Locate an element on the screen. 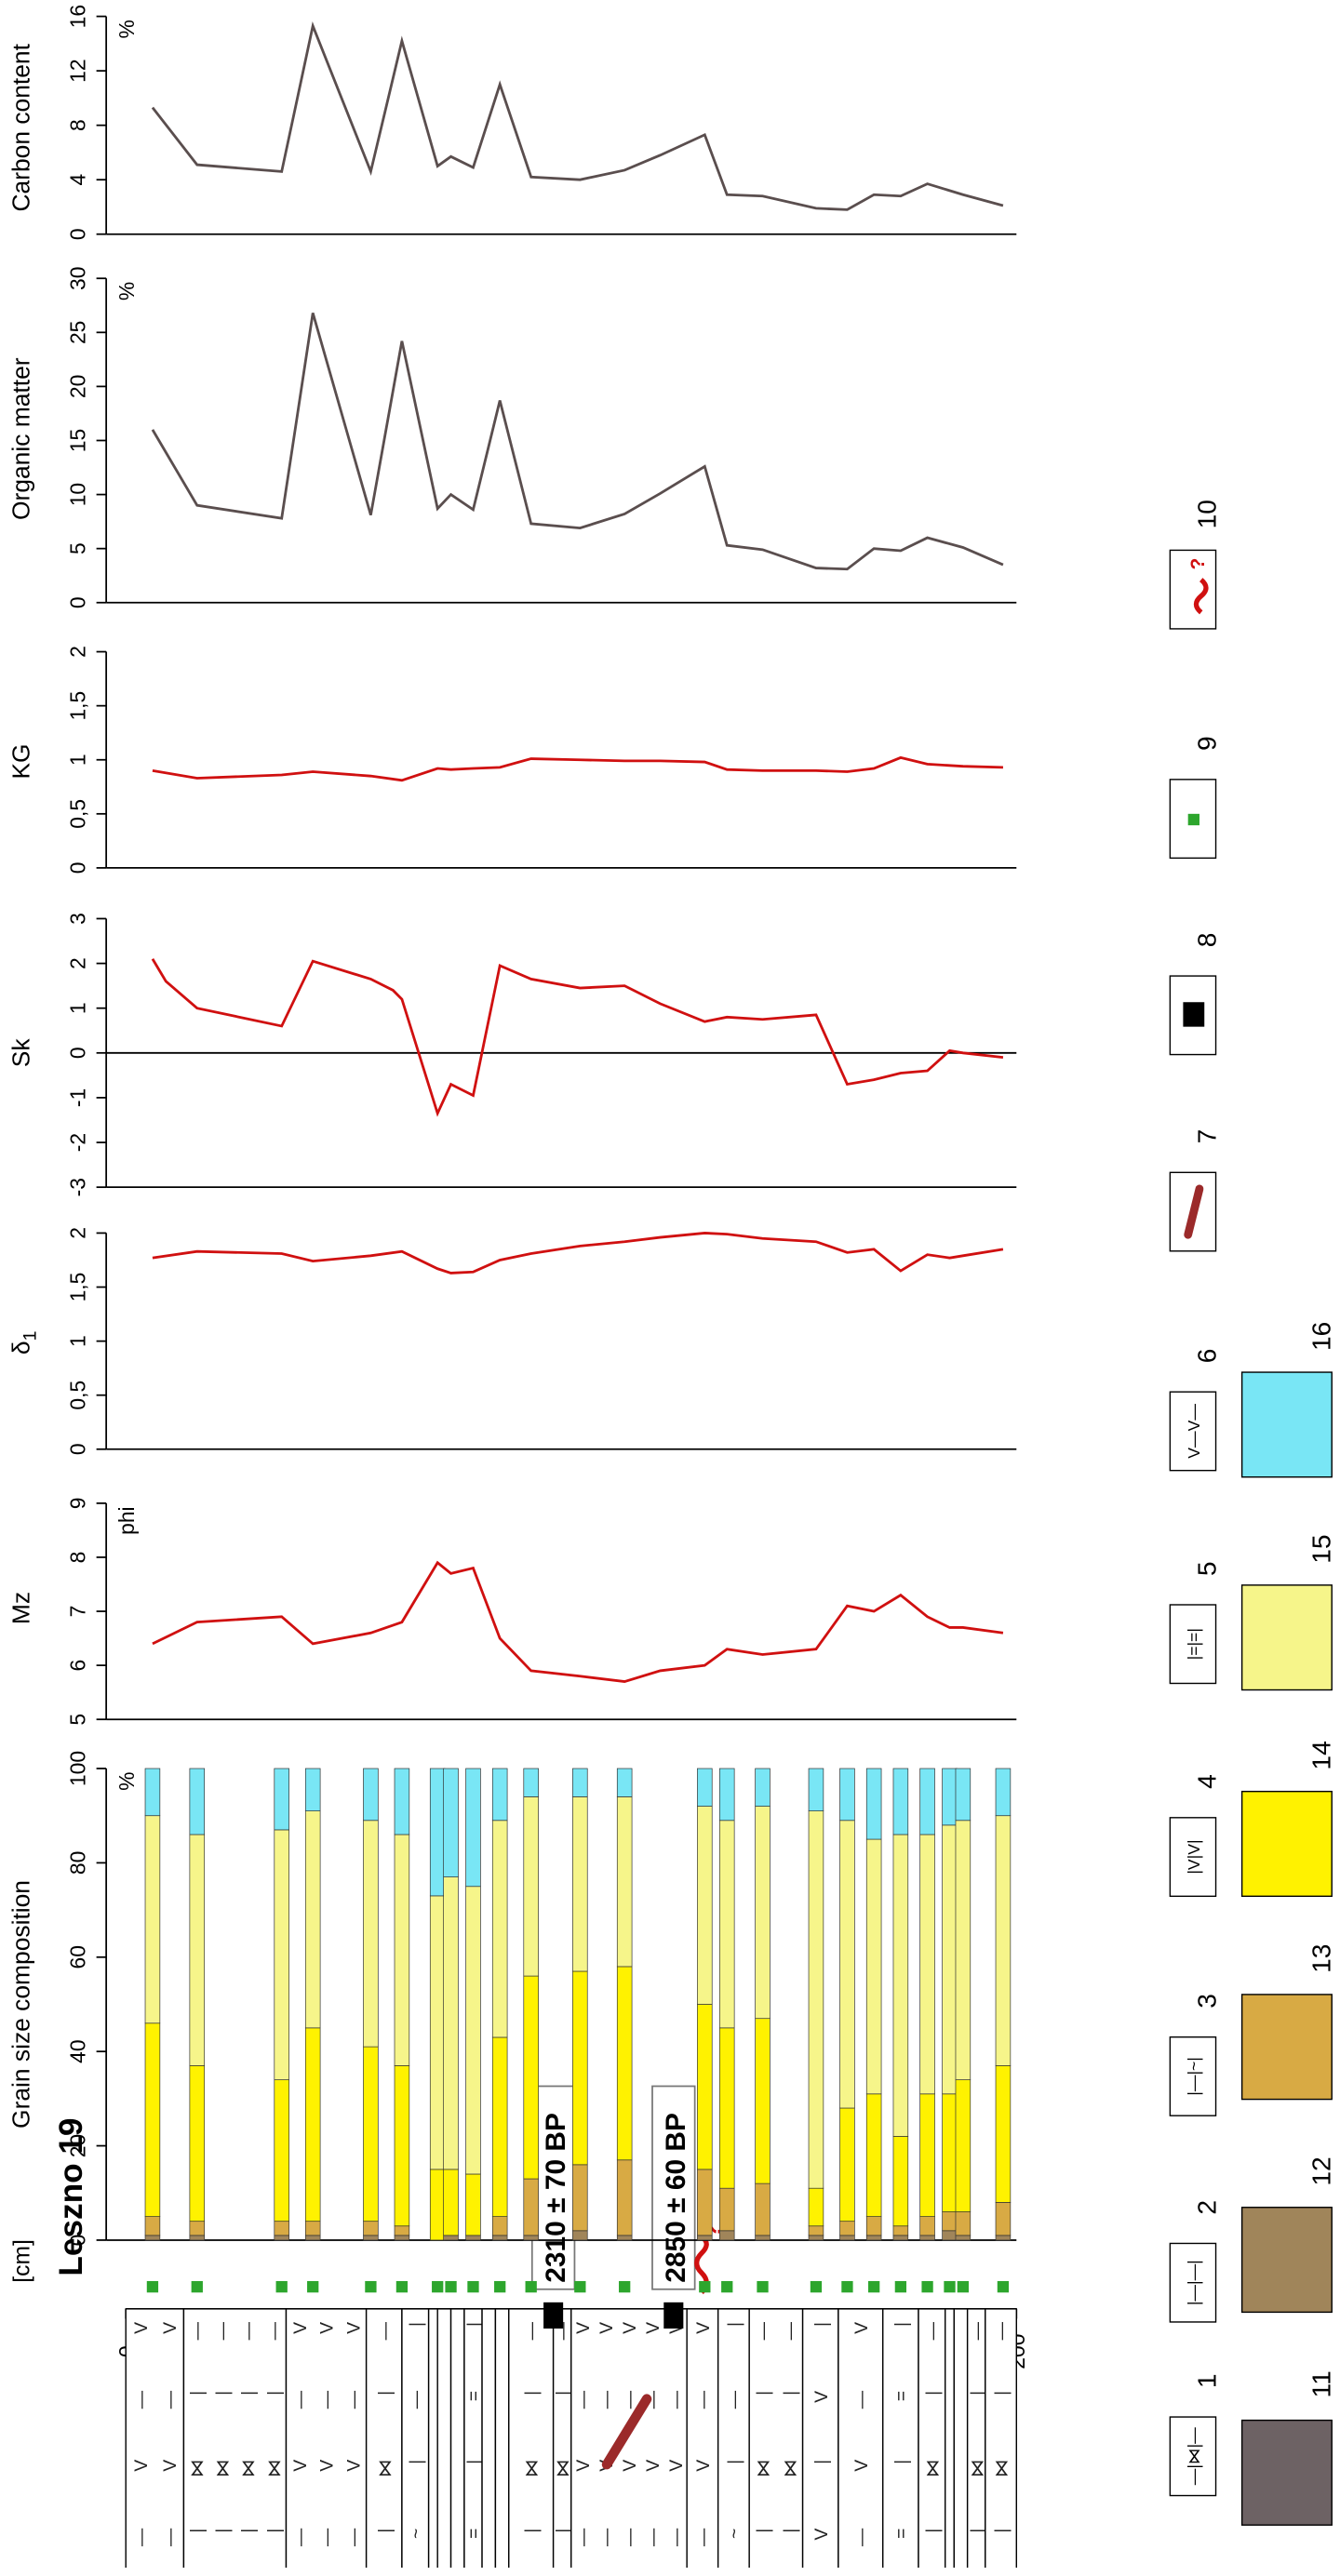  legend-pattern: |=|=| is located at coordinates (1194, 1644).